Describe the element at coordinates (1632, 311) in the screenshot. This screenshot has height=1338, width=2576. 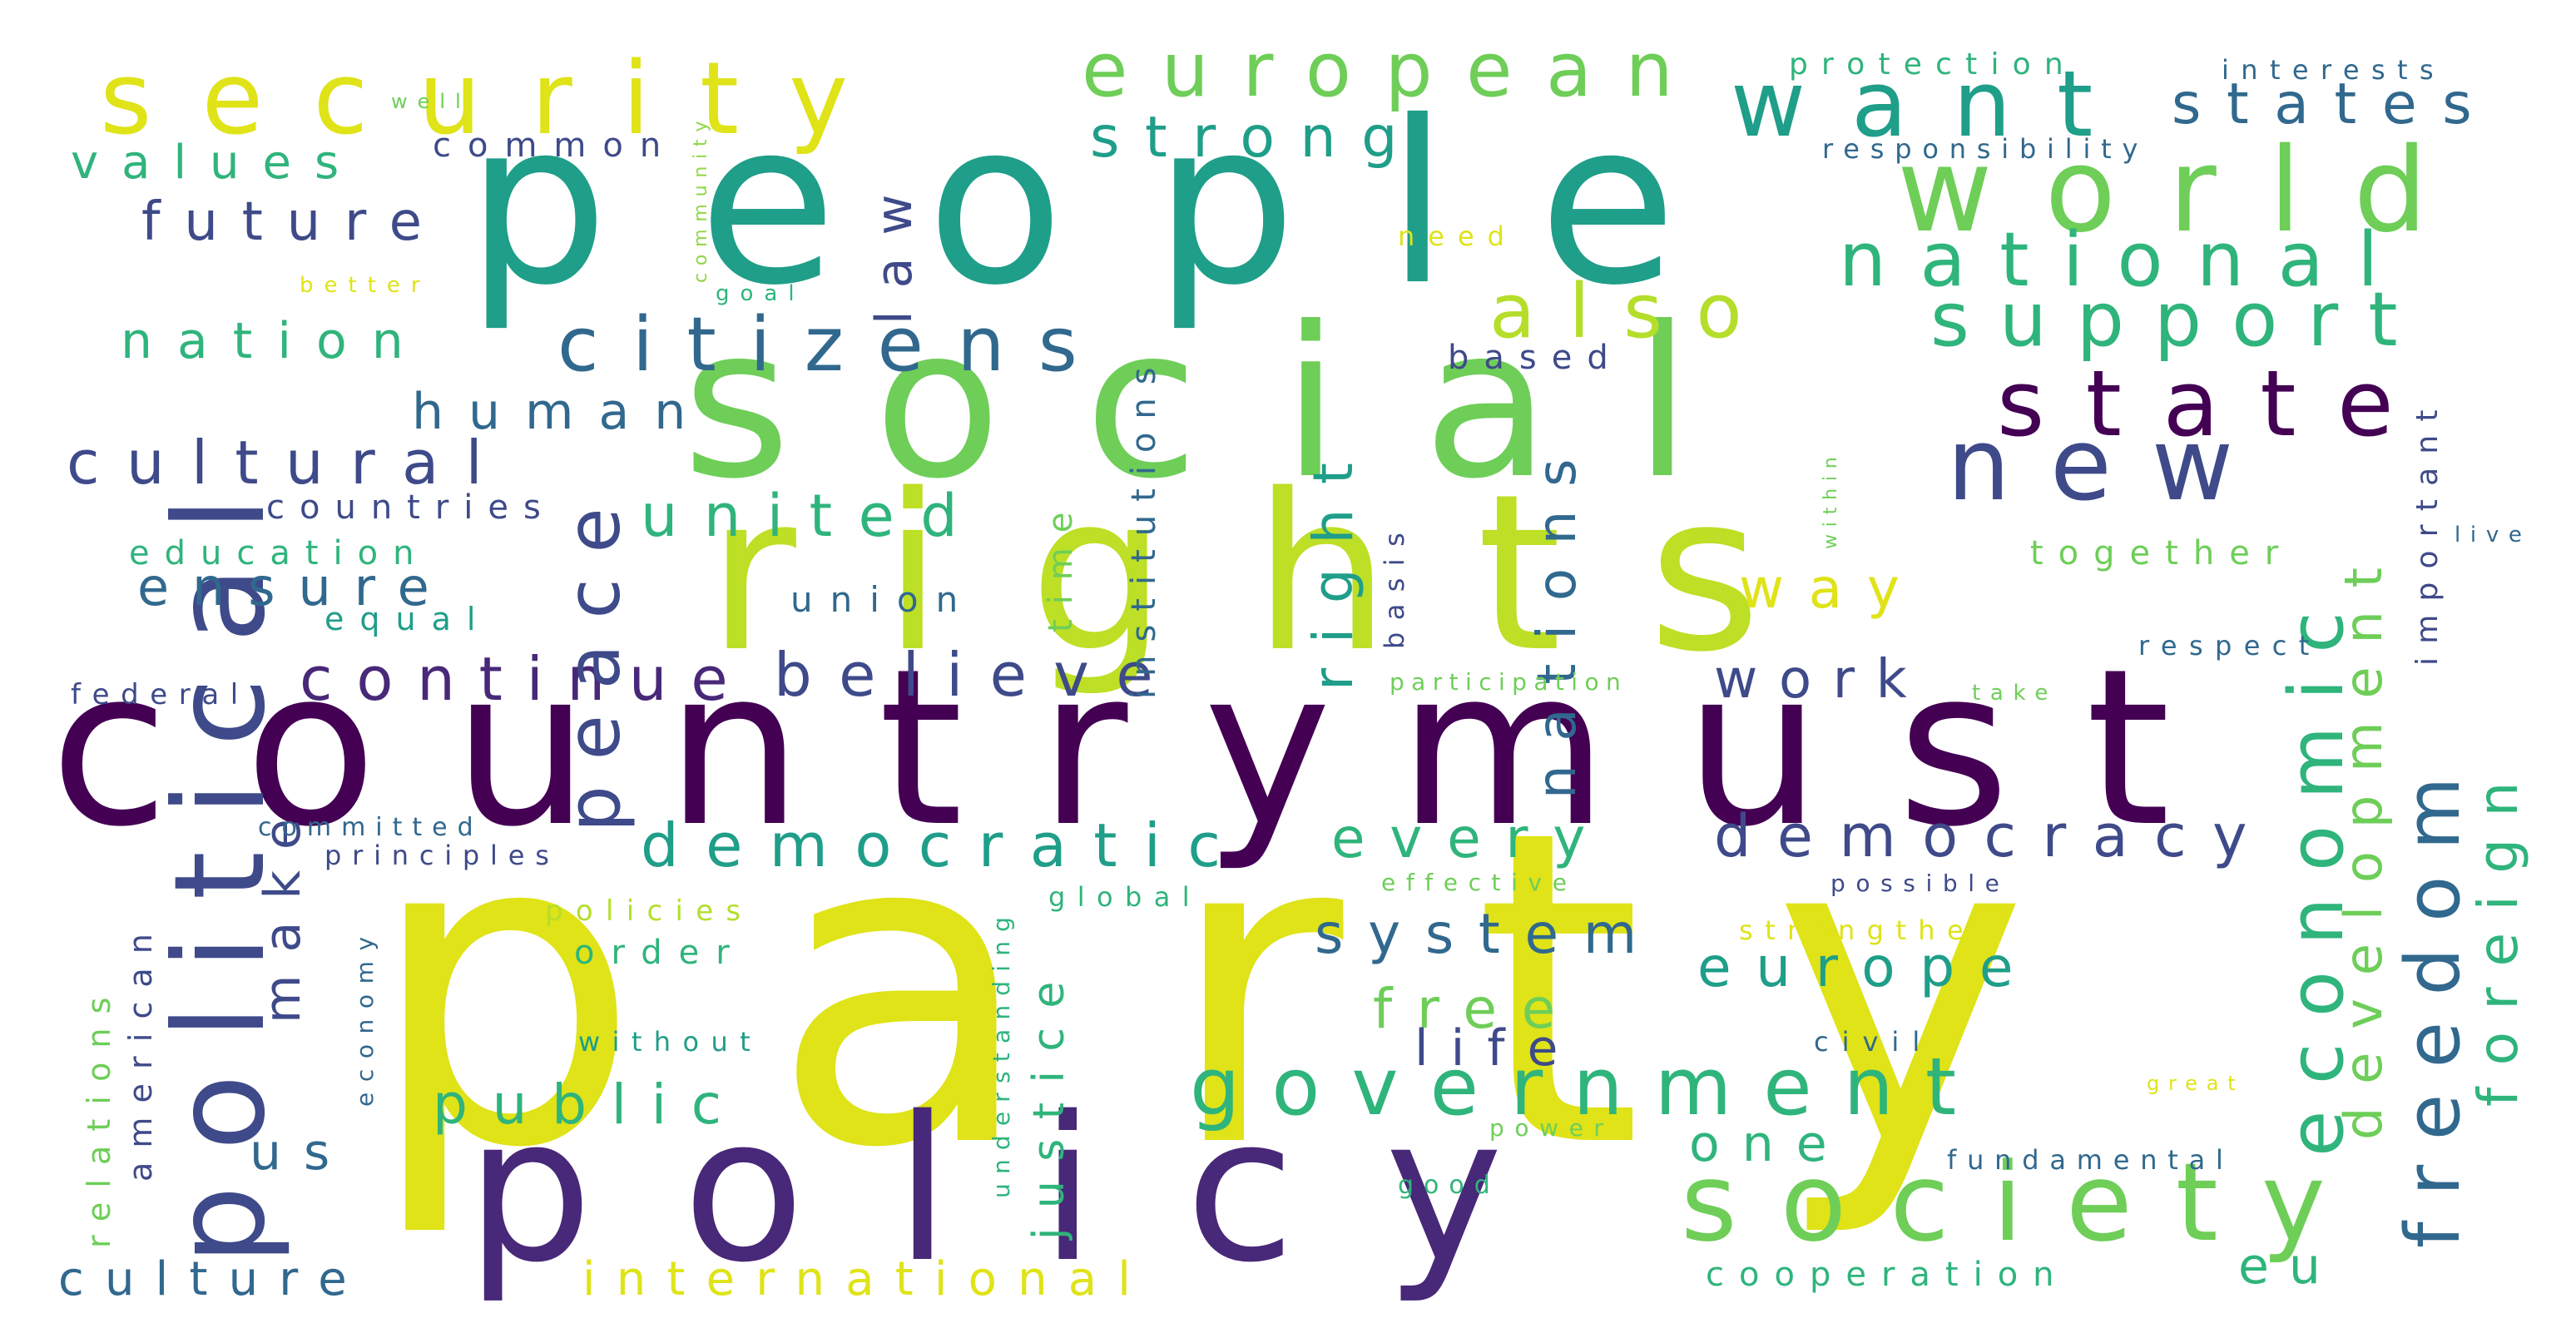
I see `word-also: also` at that location.